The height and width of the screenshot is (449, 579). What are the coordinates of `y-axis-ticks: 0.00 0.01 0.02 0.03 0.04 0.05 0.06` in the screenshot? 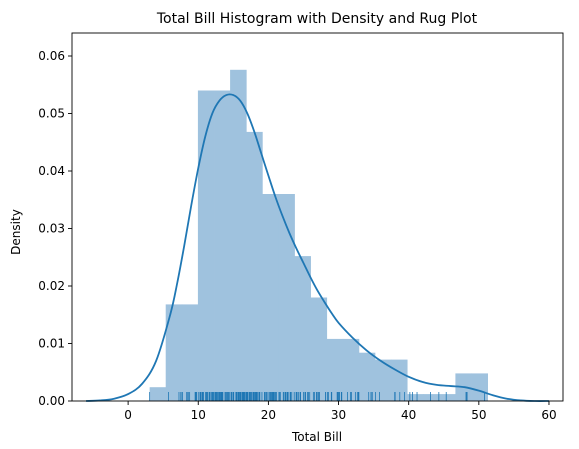 It's located at (55, 228).